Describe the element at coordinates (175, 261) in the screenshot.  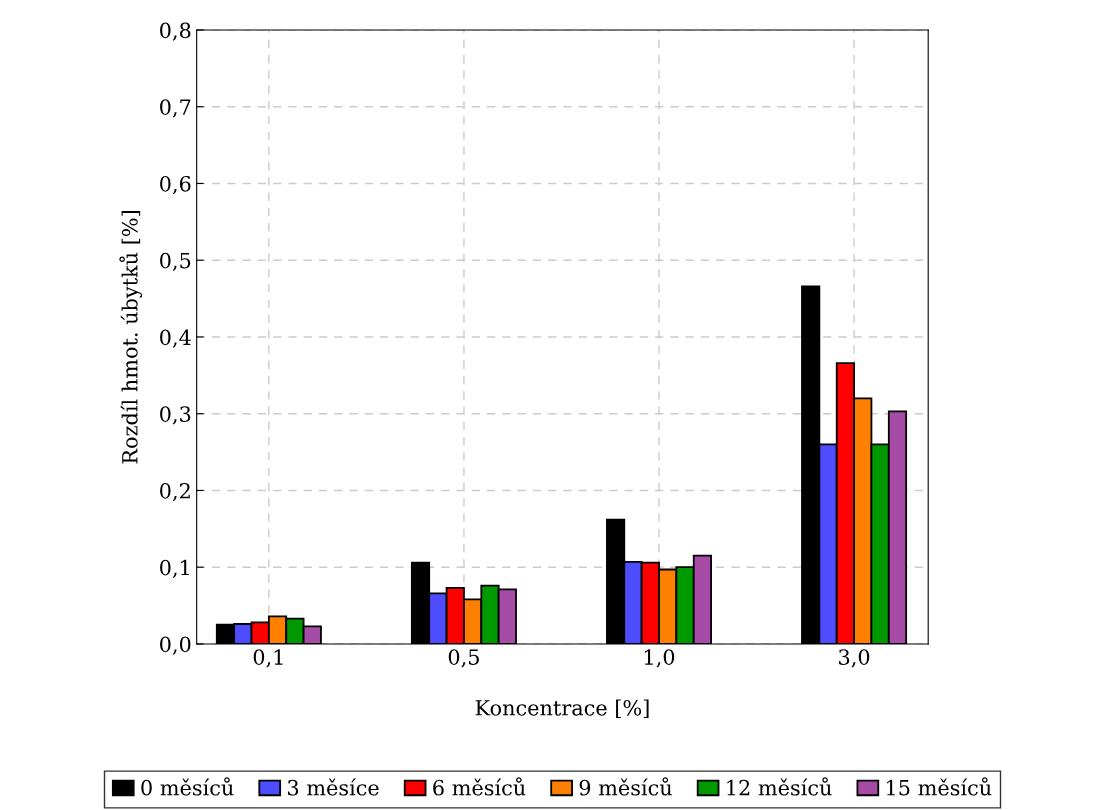
I see `y-tick-label: 0,5` at that location.